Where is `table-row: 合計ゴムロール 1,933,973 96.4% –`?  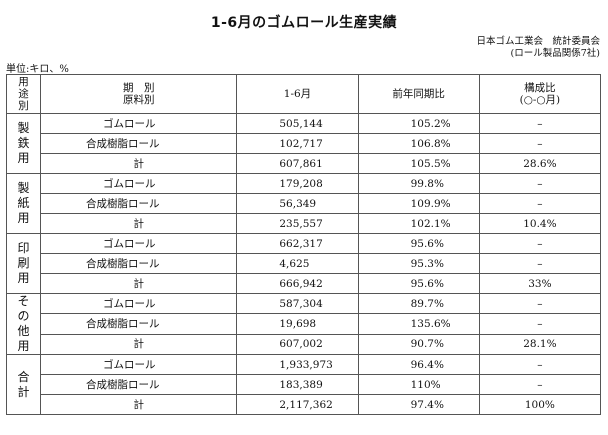 table-row: 合計ゴムロール 1,933,973 96.4% – is located at coordinates (303, 384).